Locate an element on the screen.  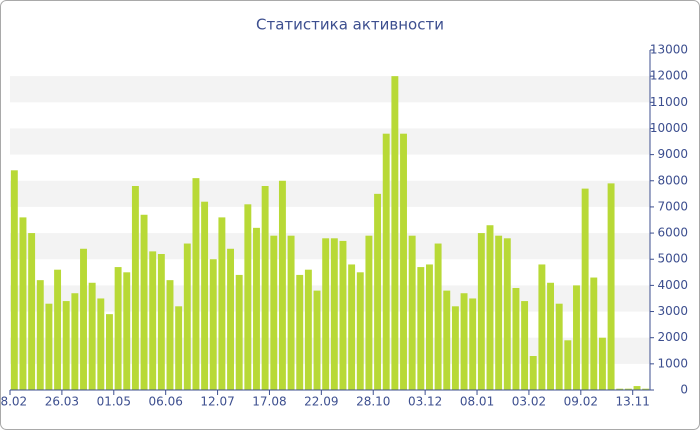
y-tick-label: 5000 is located at coordinates (672, 259).